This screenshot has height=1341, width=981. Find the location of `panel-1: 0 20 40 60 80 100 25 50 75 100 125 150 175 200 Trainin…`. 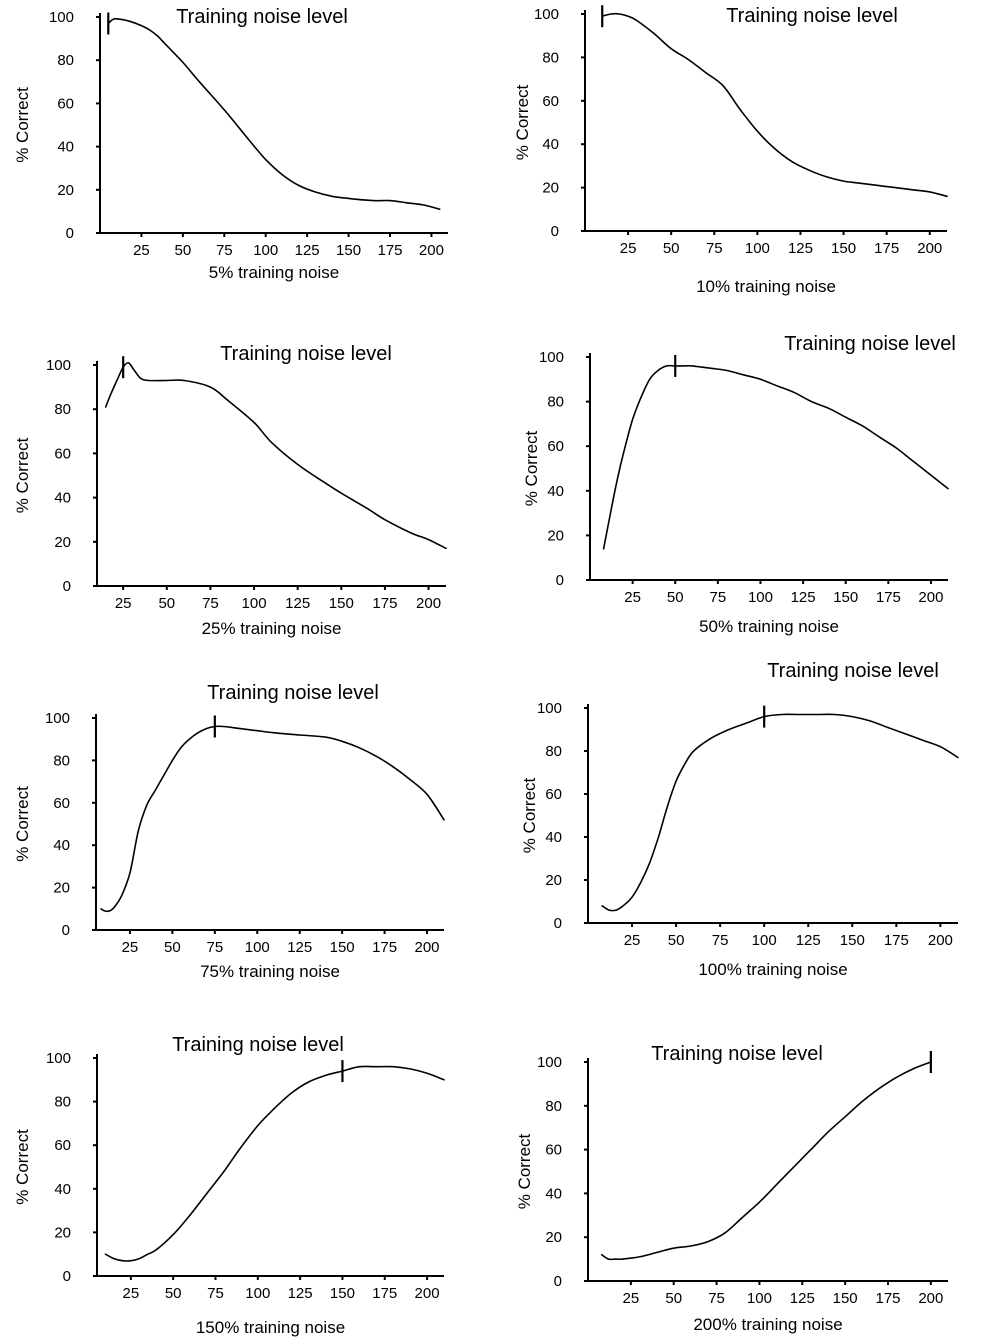

panel-1: 0 20 40 60 80 100 25 50 75 100 125 150 175 200 Trainin… is located at coordinates (230, 144).